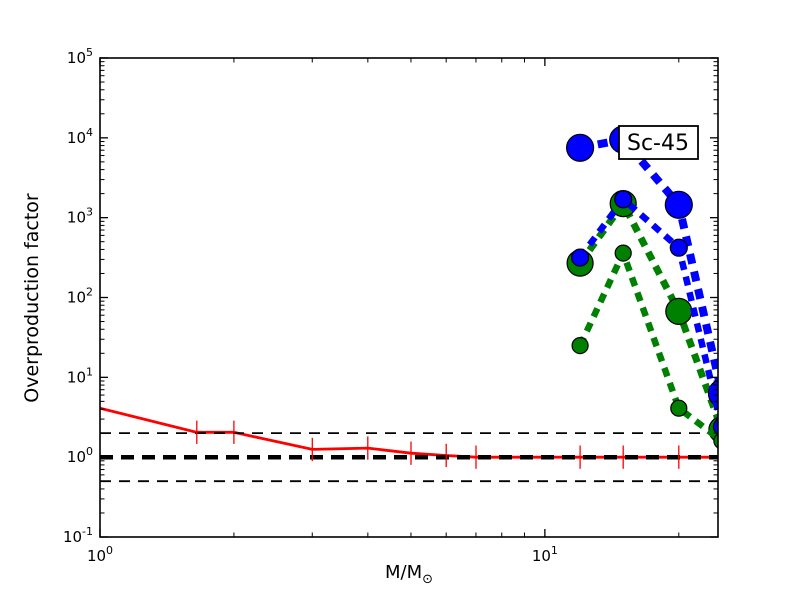 This screenshot has height=600, width=800. What do you see at coordinates (78, 535) in the screenshot?
I see `y-tick-label: 10⁻¹` at bounding box center [78, 535].